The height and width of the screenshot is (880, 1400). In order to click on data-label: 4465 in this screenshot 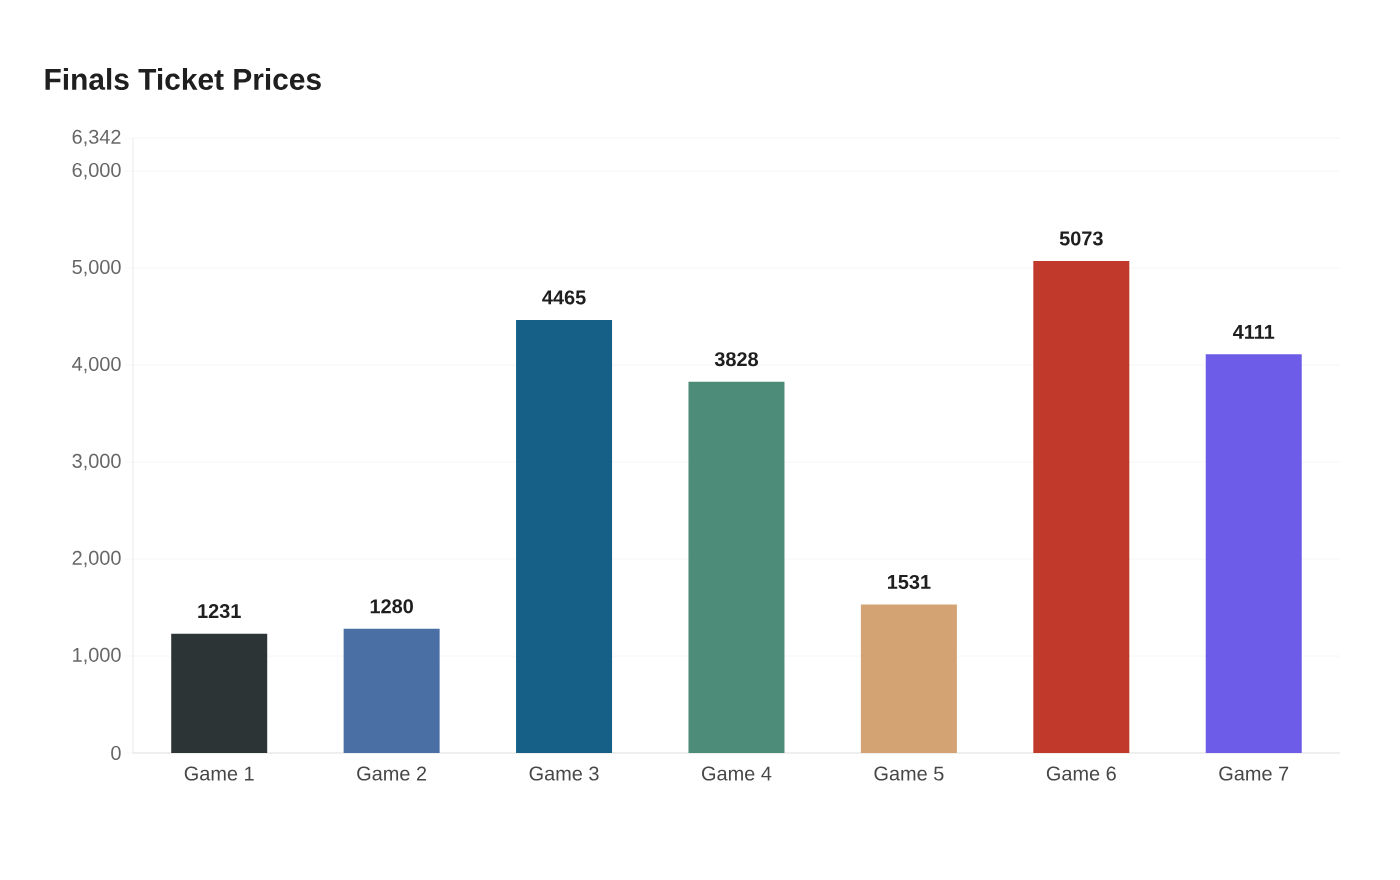, I will do `click(564, 297)`.